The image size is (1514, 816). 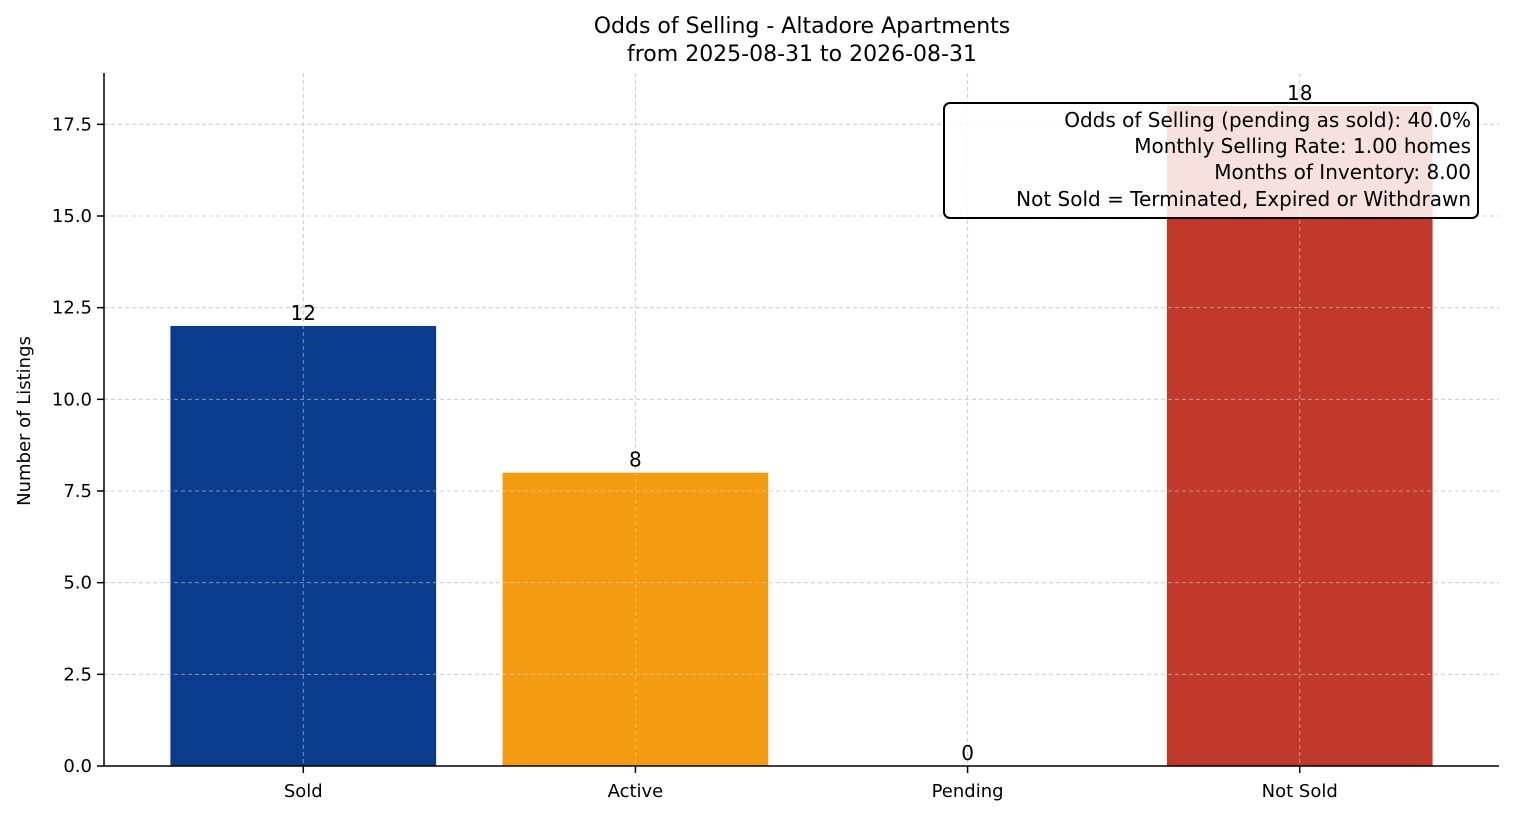 What do you see at coordinates (77, 766) in the screenshot?
I see `y-tick-label: 0.0` at bounding box center [77, 766].